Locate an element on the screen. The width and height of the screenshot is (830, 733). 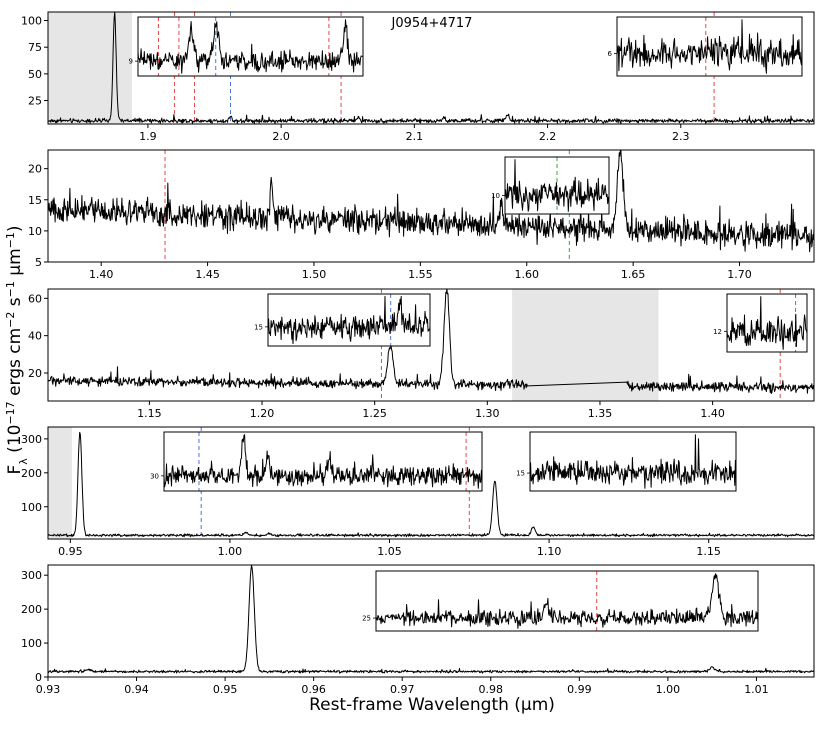
y-tick-label: 10 is located at coordinates (35, 231).